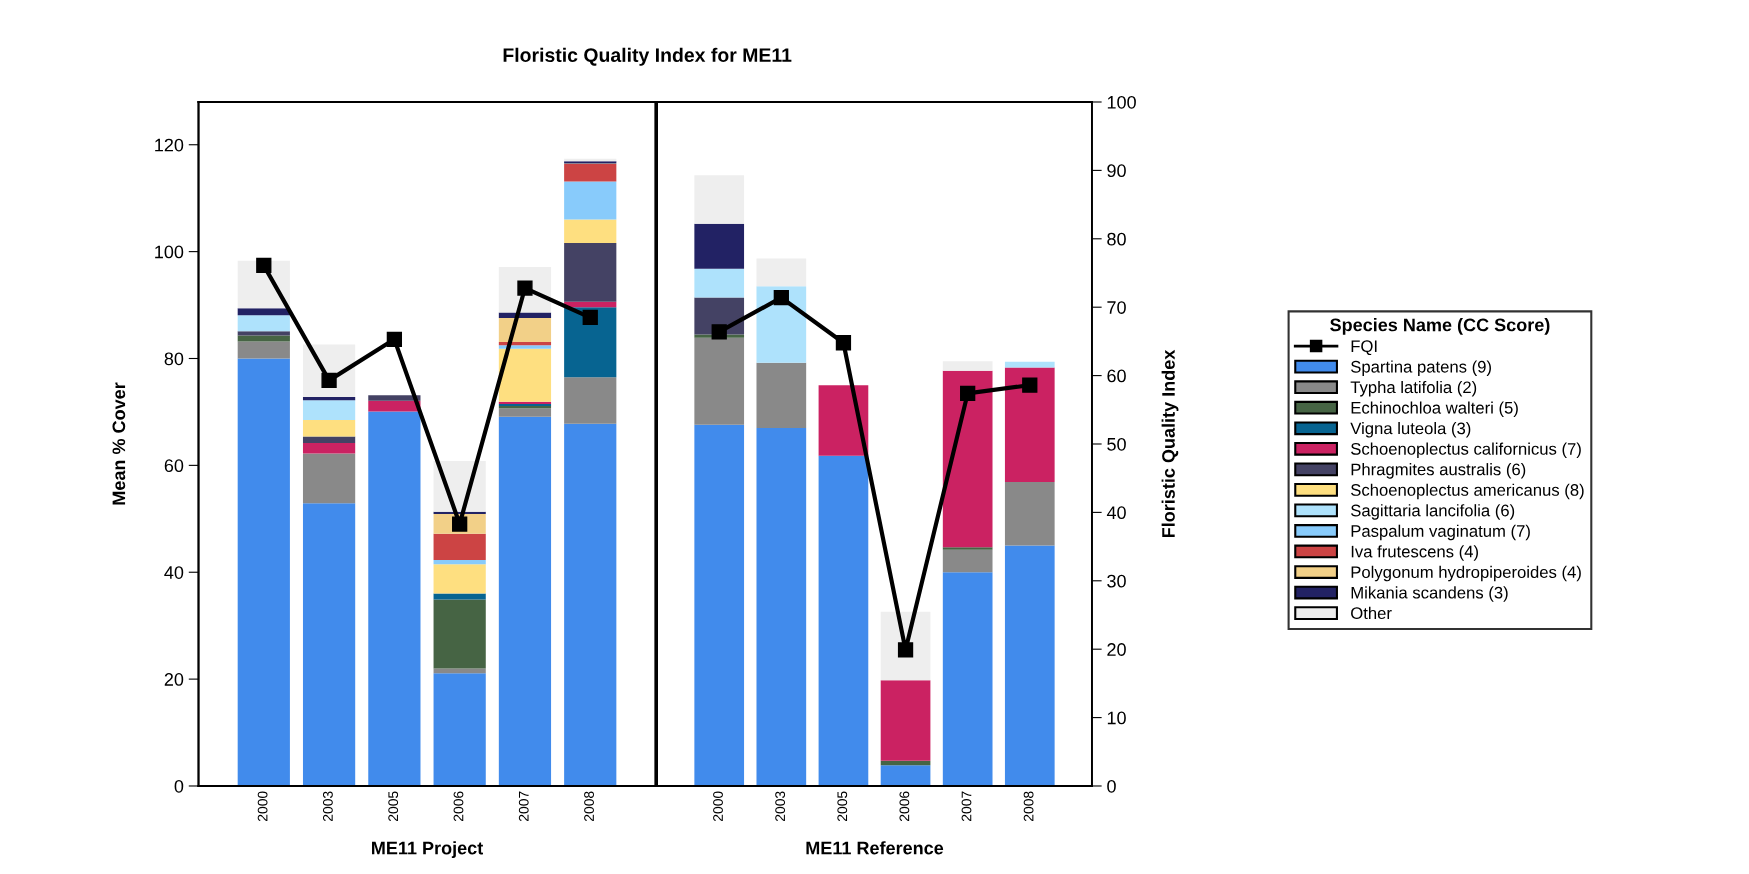 The image size is (1749, 874). I want to click on y-tick-label: 100, so click(169, 252).